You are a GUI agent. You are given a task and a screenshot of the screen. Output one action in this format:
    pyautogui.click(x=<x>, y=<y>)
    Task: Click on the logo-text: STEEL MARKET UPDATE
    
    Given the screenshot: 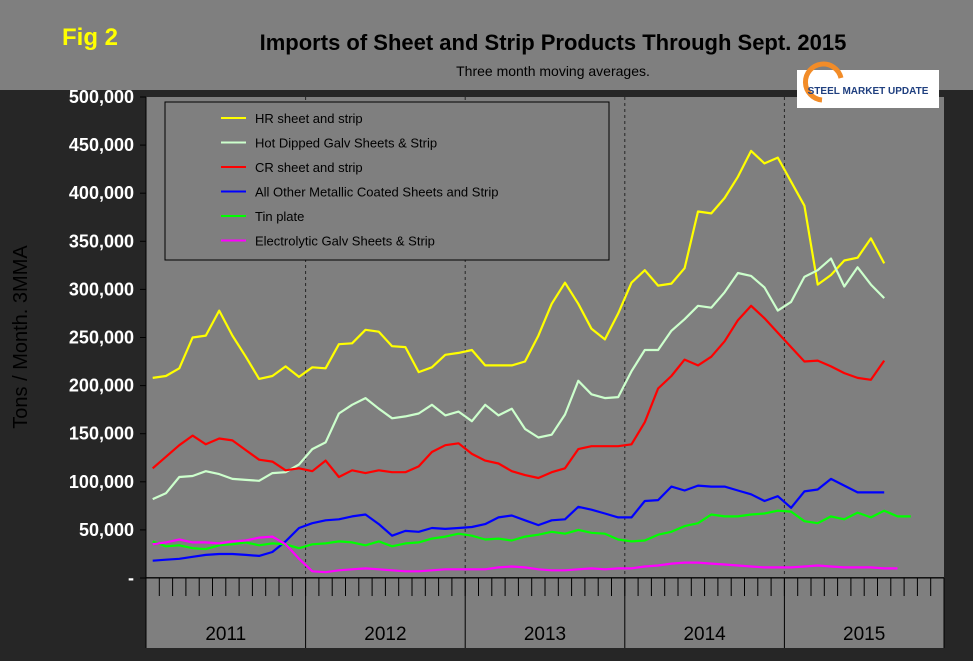 What is the action you would take?
    pyautogui.click(x=868, y=91)
    